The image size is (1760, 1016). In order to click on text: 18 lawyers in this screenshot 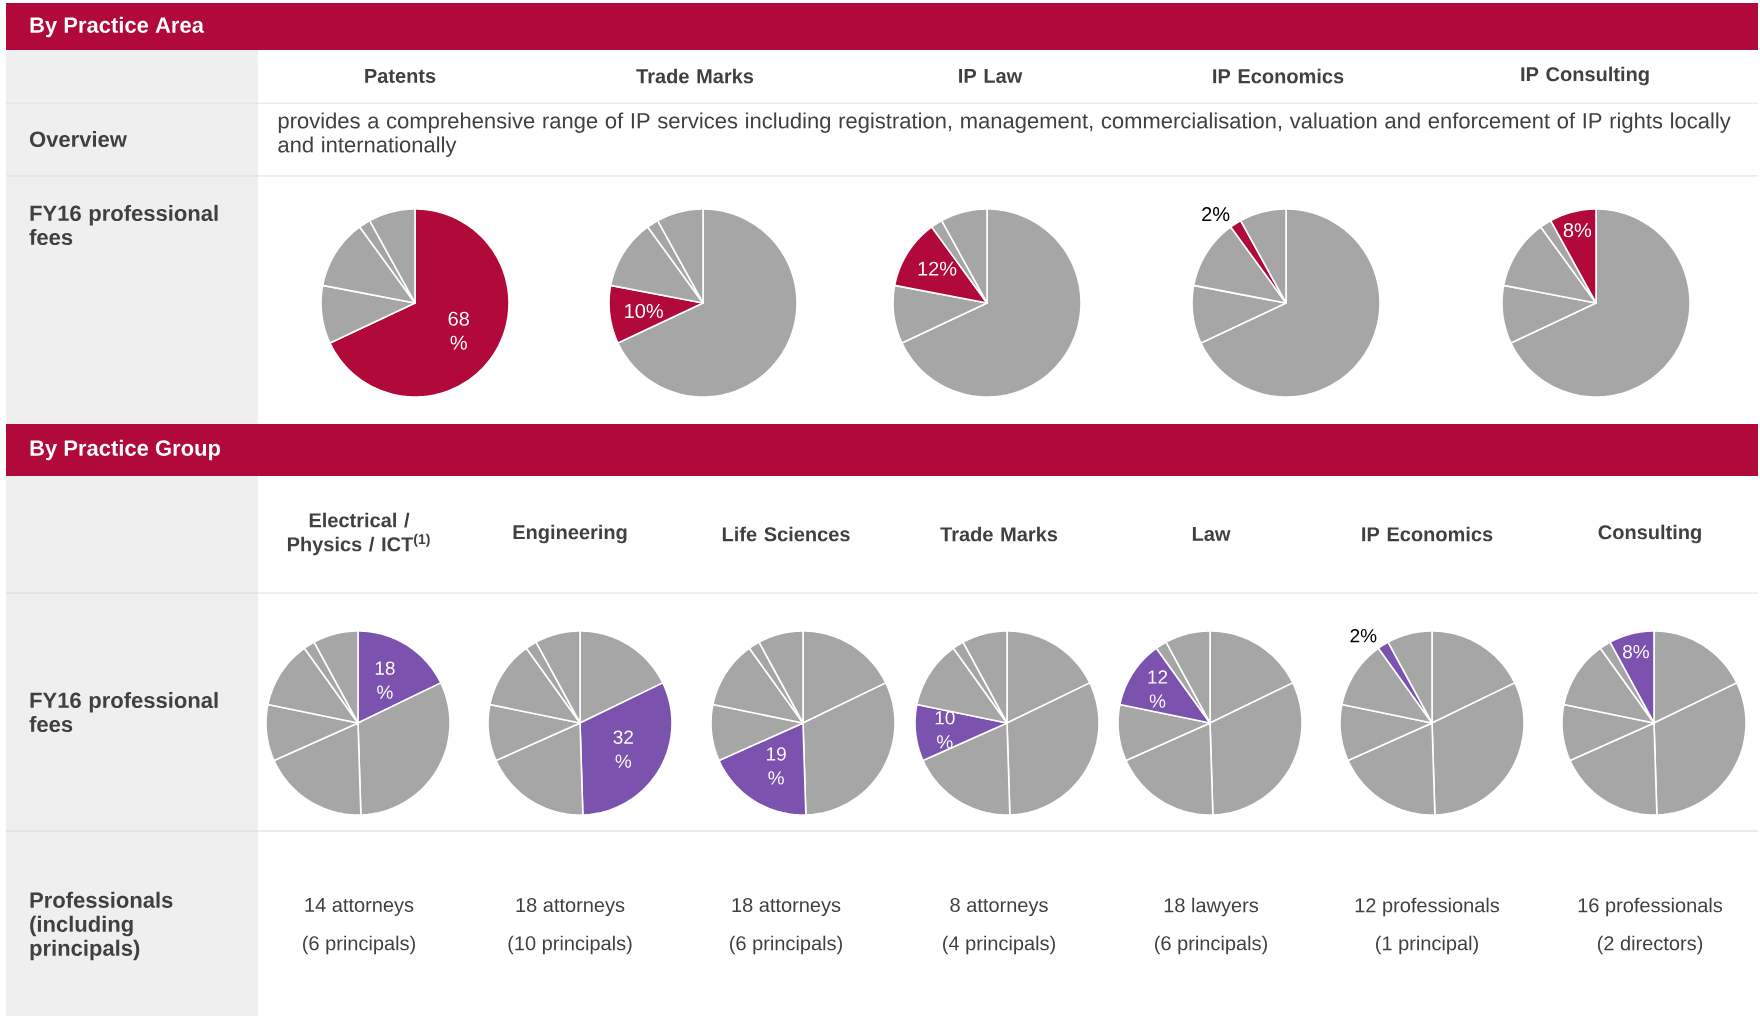, I will do `click(1211, 907)`.